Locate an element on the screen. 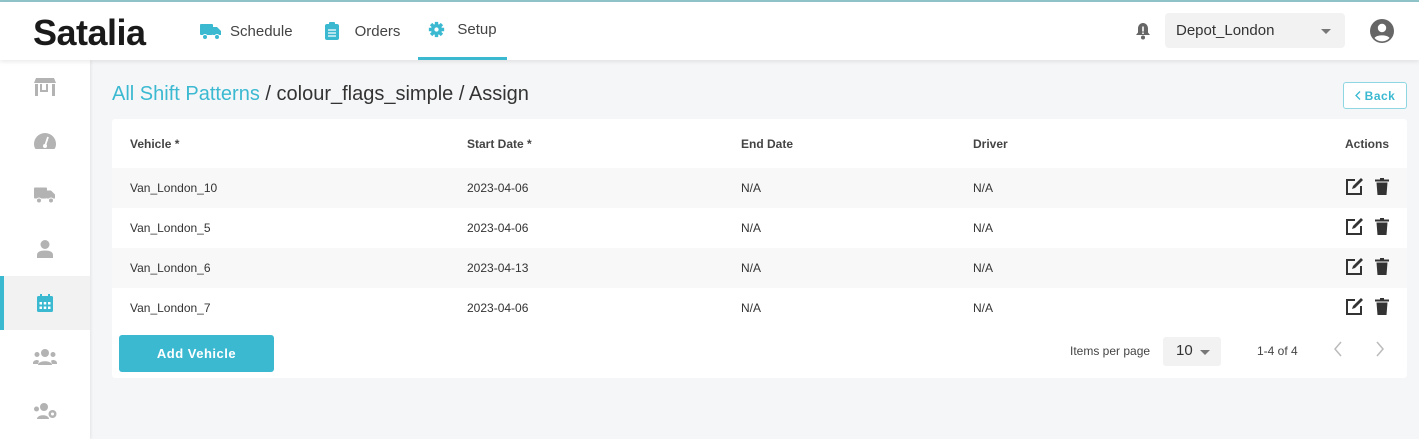 The width and height of the screenshot is (1419, 439). items-per-page-value: 10 is located at coordinates (1184, 350).